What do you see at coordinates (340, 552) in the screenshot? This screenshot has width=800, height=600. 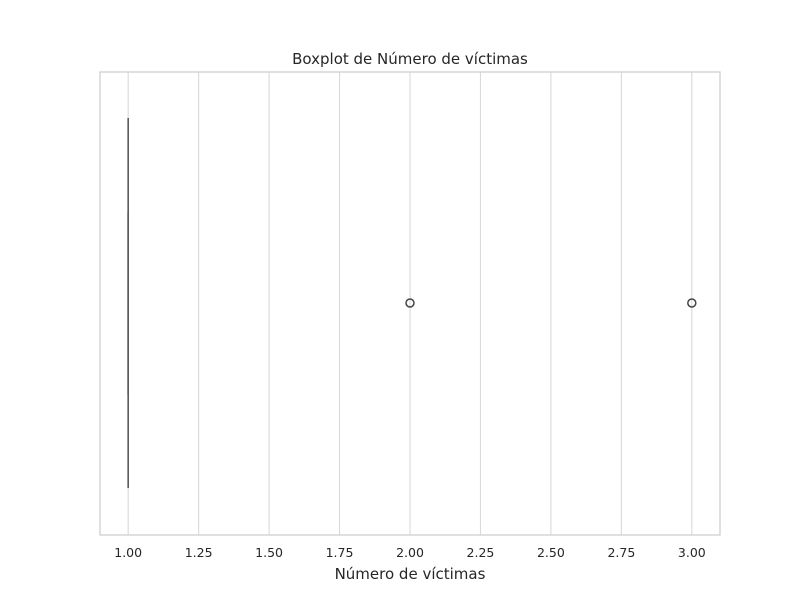 I see `x-tick-label: 1.75` at bounding box center [340, 552].